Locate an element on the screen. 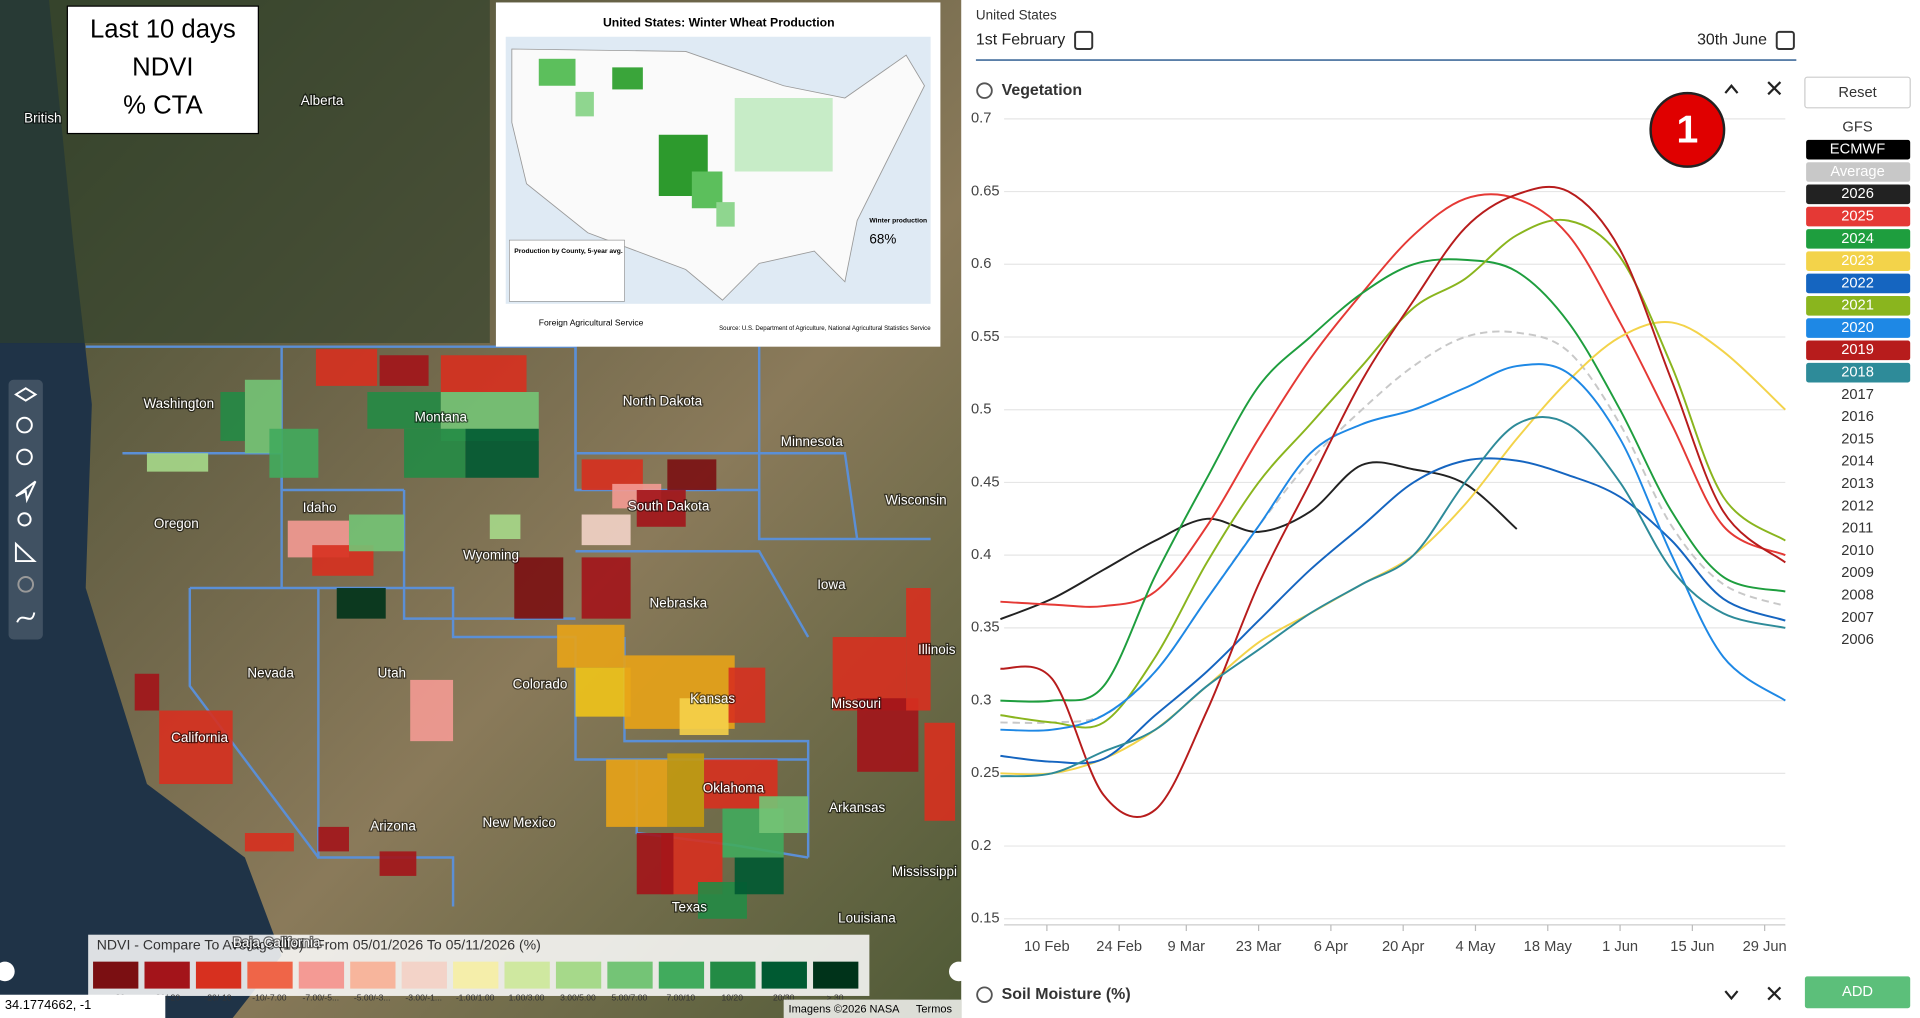  legend-badge is located at coordinates (1858, 149).